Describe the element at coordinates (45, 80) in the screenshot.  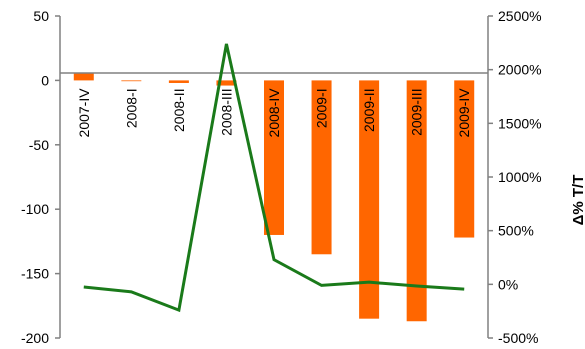
I see `left-tick-label: 0` at that location.